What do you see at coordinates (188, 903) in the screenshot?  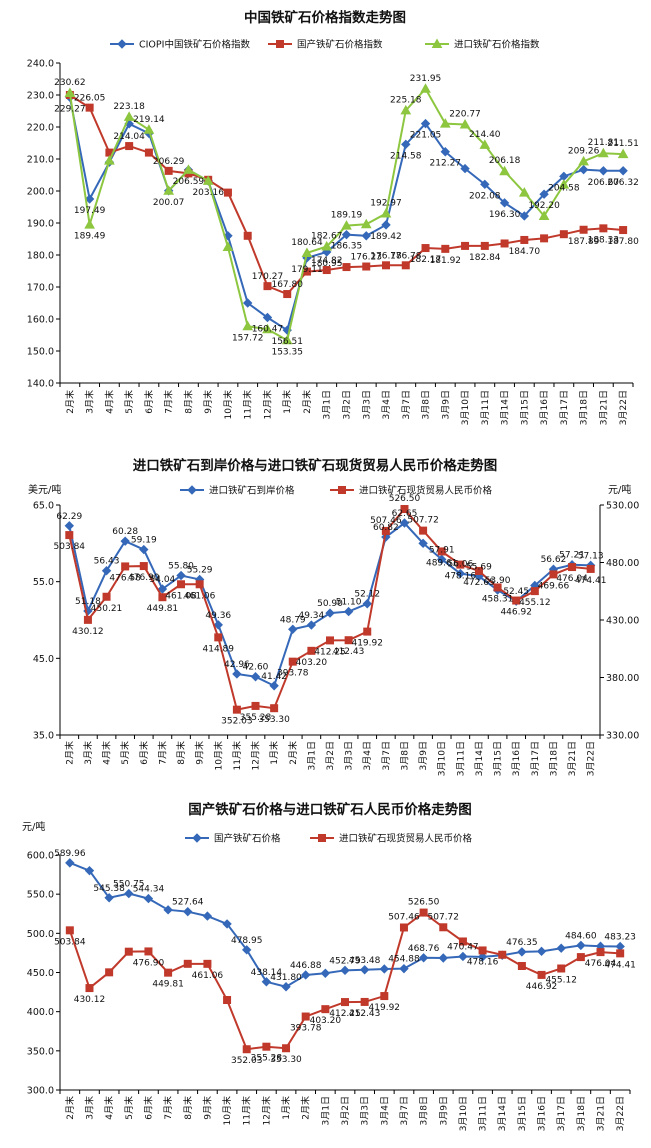 I see `data-label: 527.64` at bounding box center [188, 903].